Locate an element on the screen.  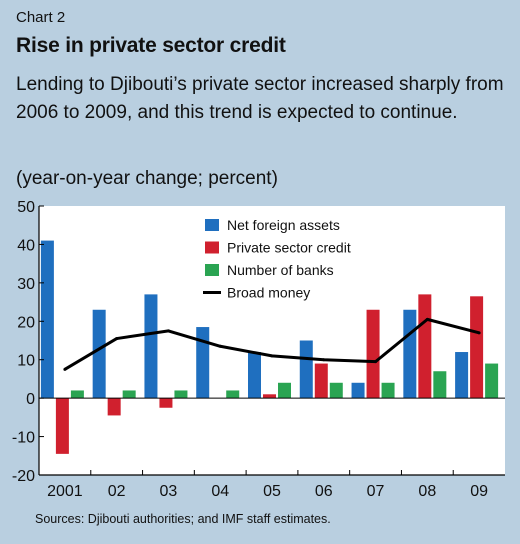
x-tick-label: 08 is located at coordinates (427, 491).